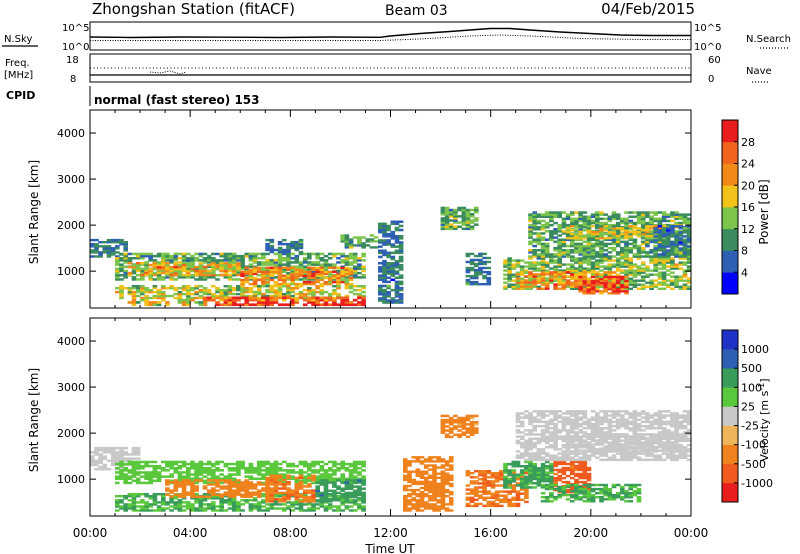  What do you see at coordinates (168, 72) in the screenshot?
I see `nave-dip` at bounding box center [168, 72].